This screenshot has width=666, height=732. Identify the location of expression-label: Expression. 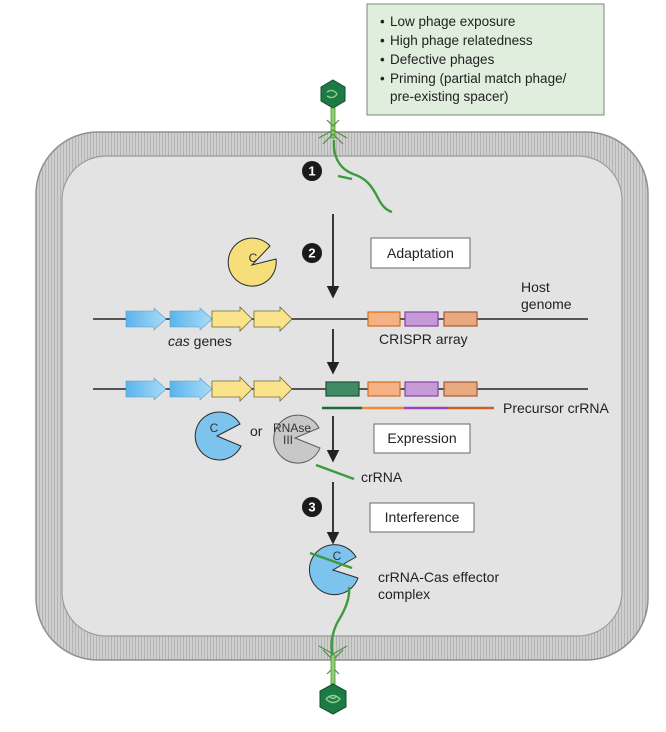
(421, 438).